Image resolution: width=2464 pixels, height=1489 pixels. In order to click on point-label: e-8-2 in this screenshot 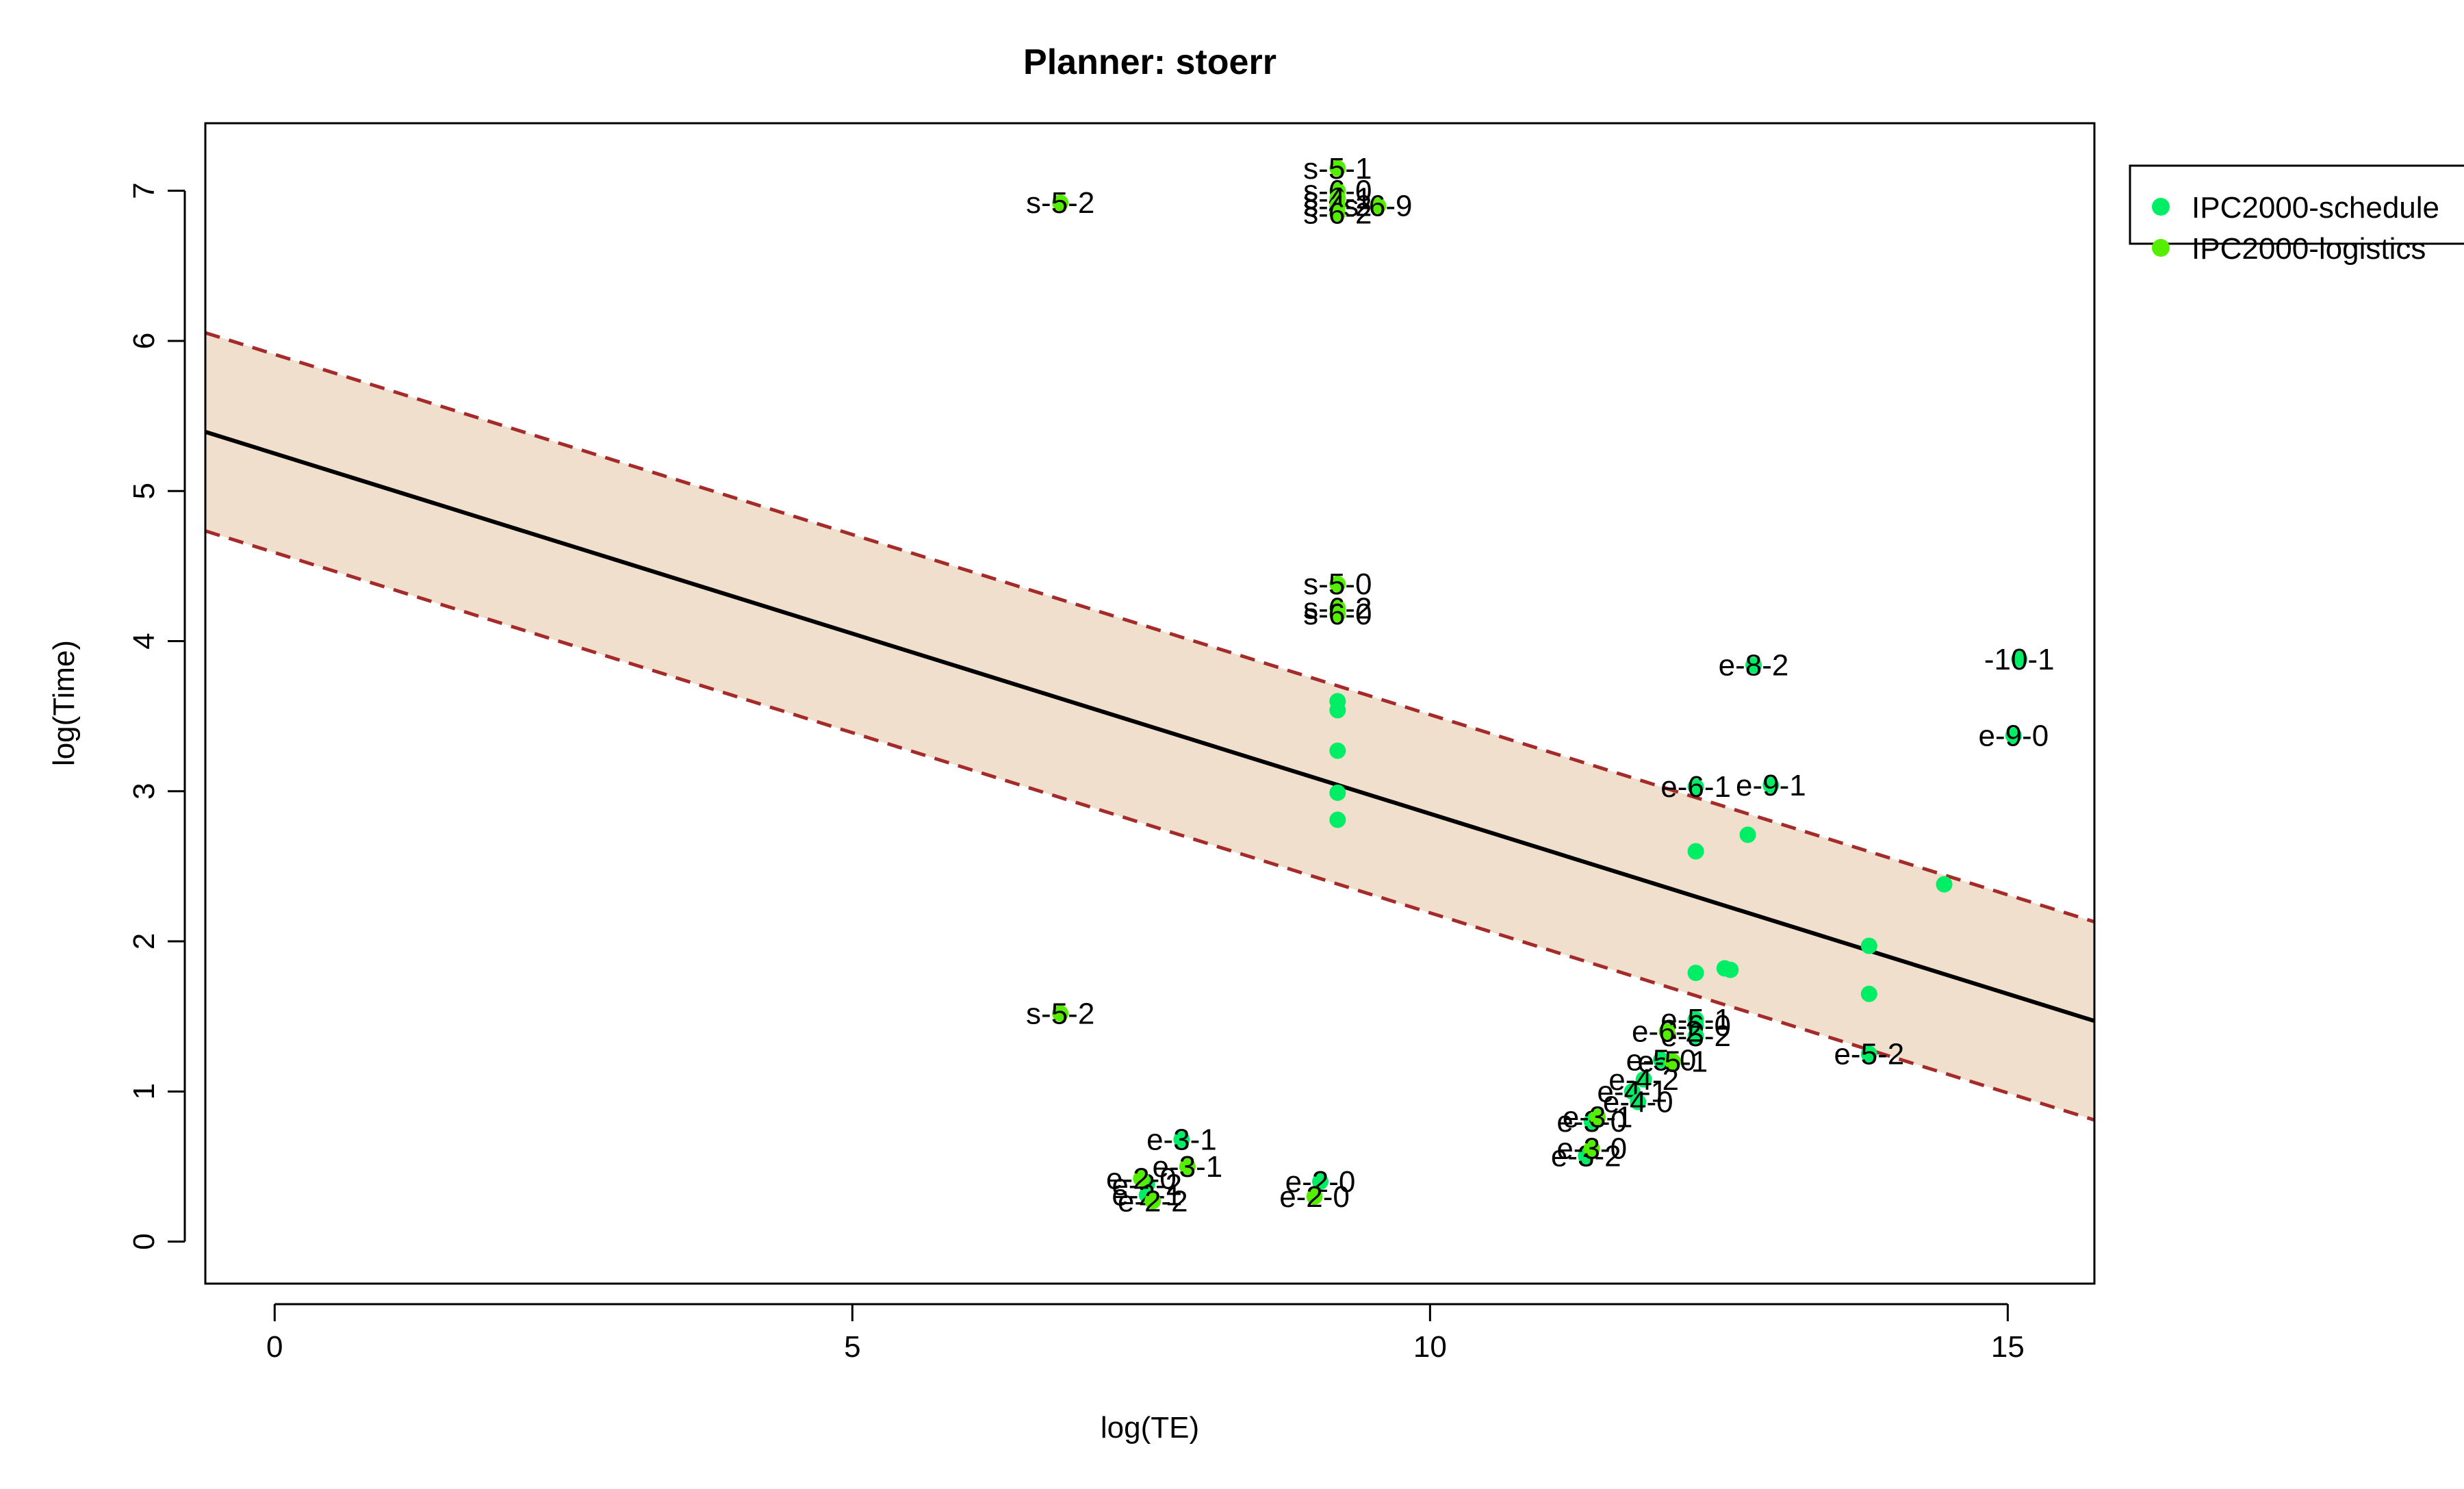, I will do `click(1754, 666)`.